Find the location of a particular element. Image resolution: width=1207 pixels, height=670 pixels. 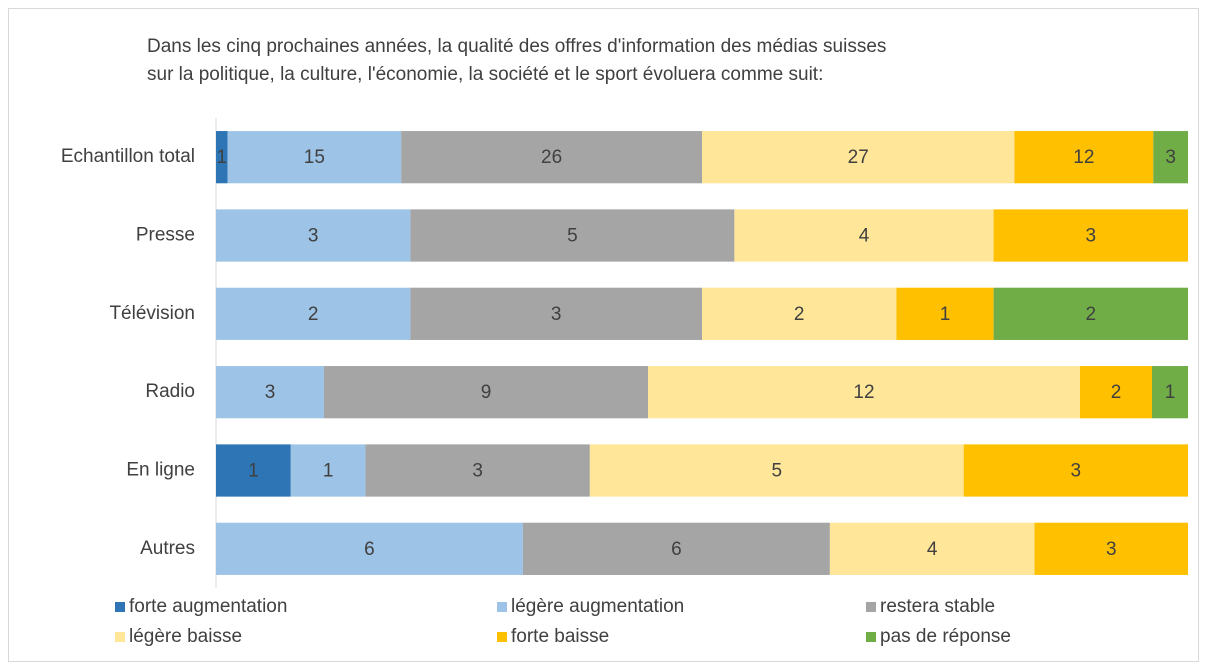

category-label: En ligne is located at coordinates (160, 470).